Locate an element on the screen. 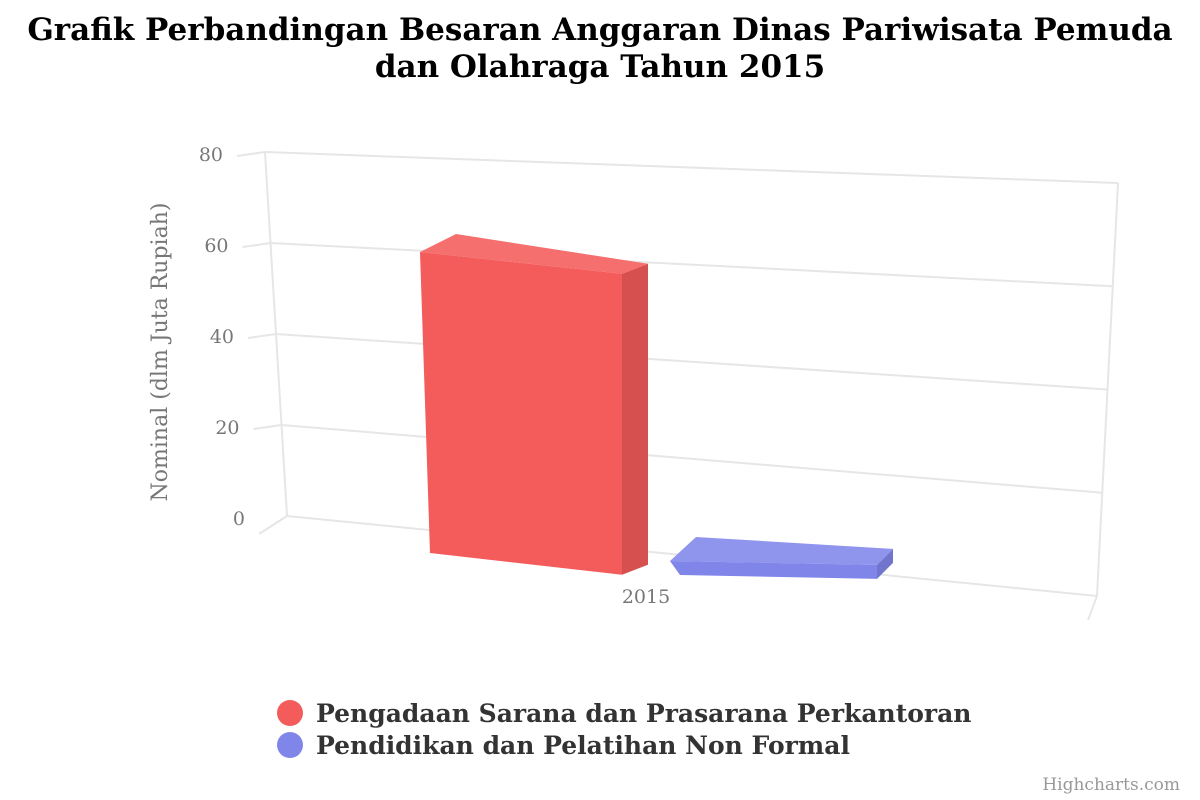 The width and height of the screenshot is (1200, 800). bar-pendidikan-pelatihan is located at coordinates (781, 558).